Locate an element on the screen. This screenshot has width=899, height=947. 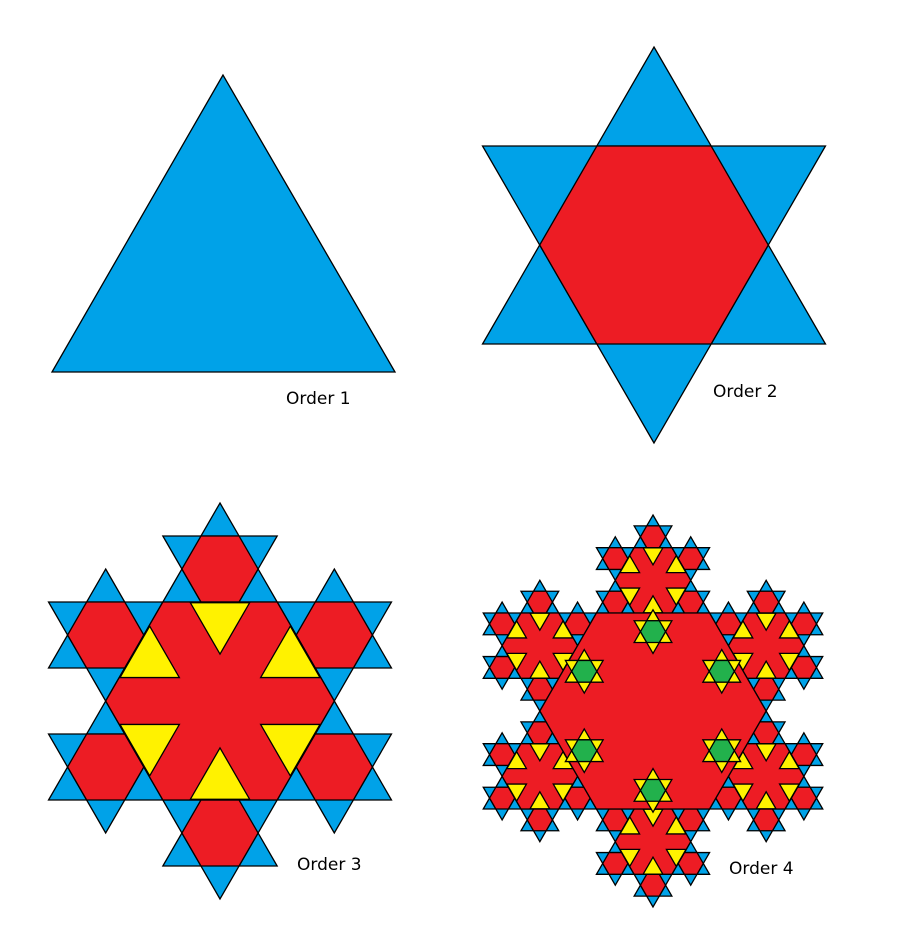
triangle is located at coordinates (223, 223).